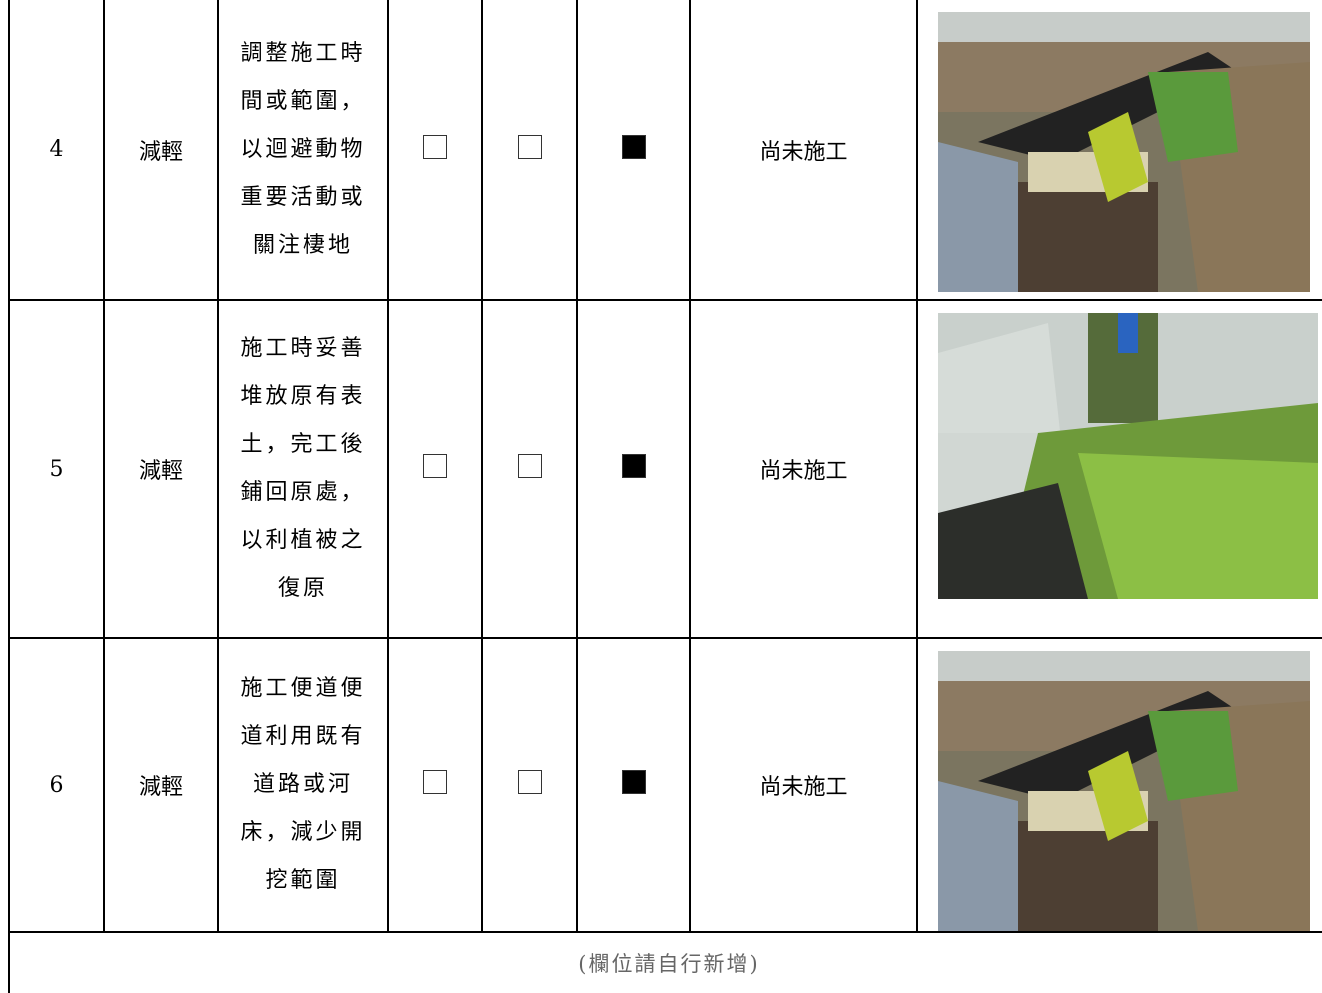  Describe the element at coordinates (303, 469) in the screenshot. I see `measure-text: 施工時妥善堆放原有表土，完工後鋪回原處，以利植被之復原` at that location.